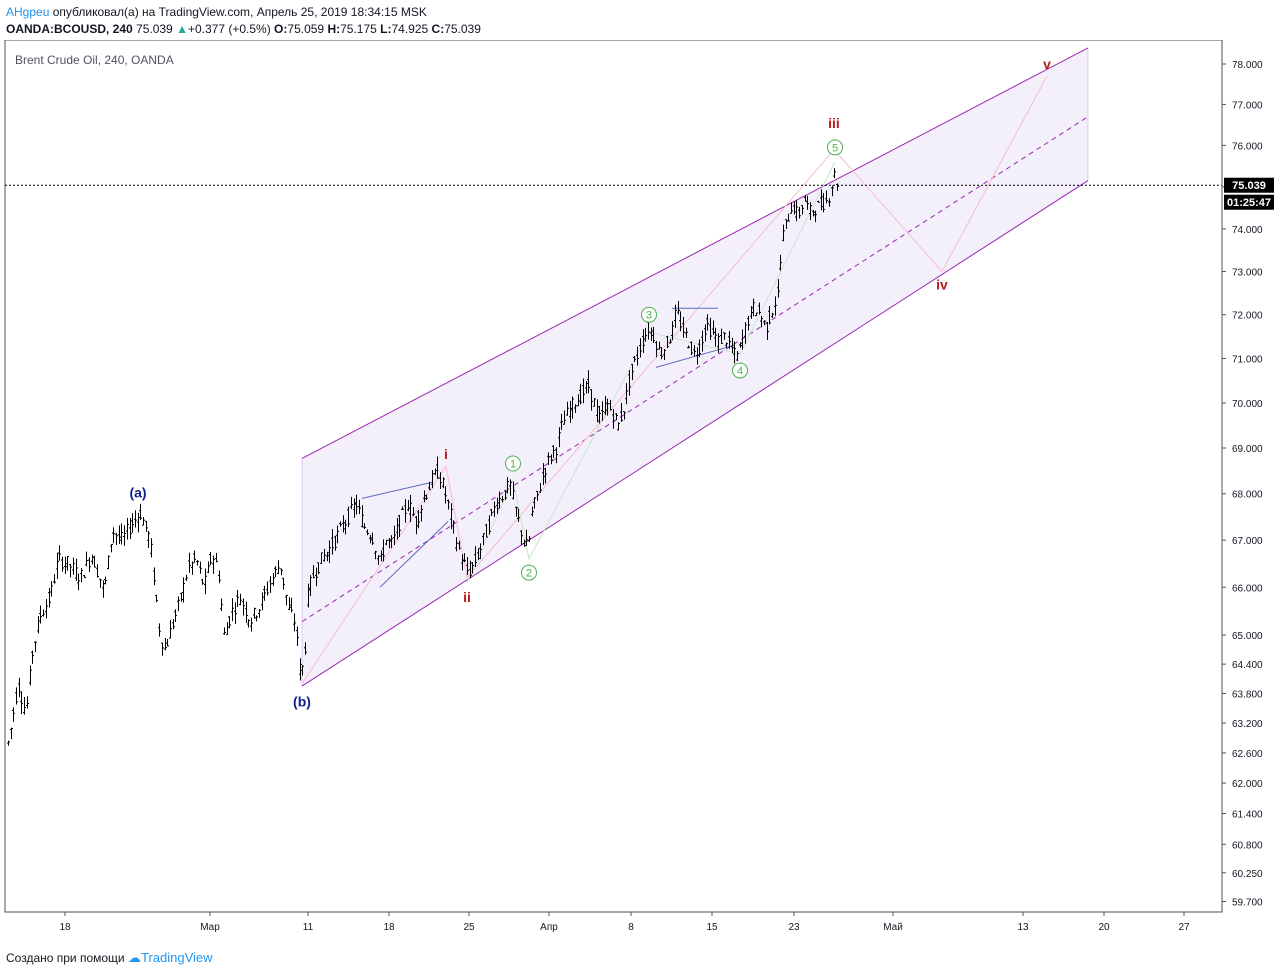 The height and width of the screenshot is (976, 1280). I want to click on price-tick-label: 62.000, so click(1247, 784).